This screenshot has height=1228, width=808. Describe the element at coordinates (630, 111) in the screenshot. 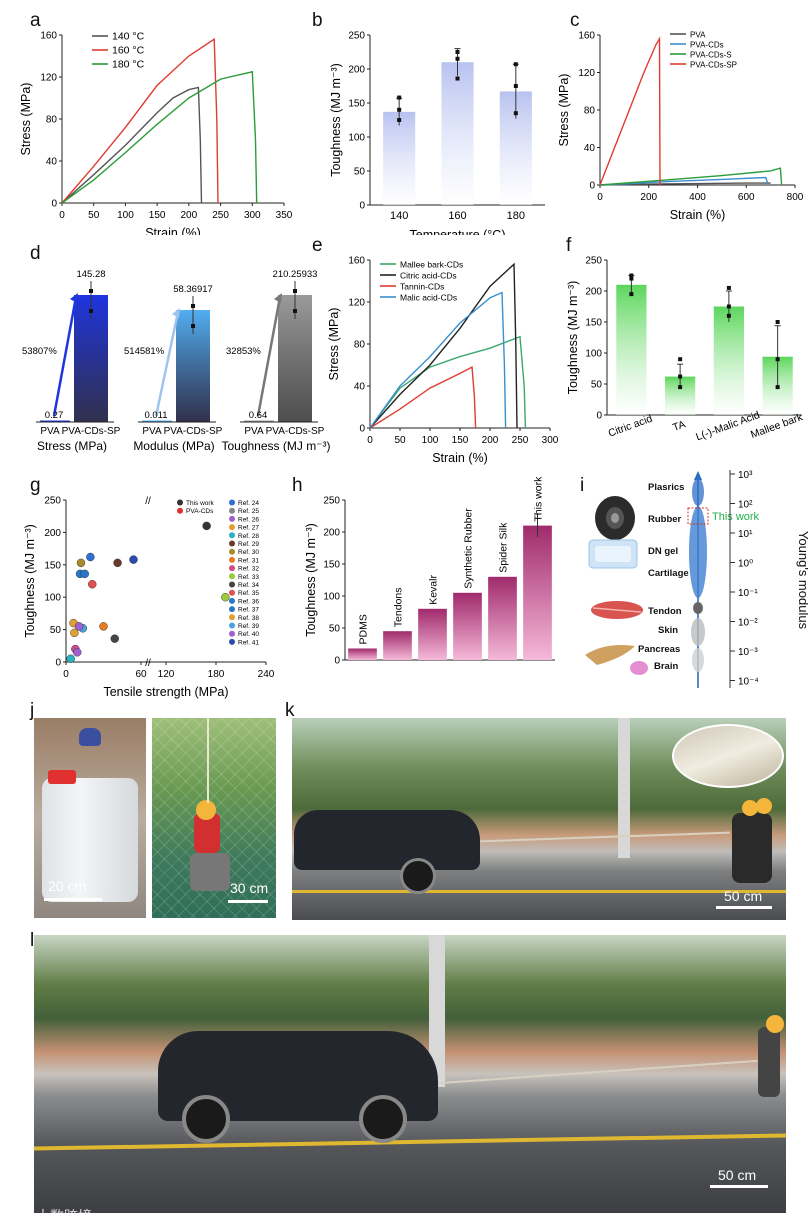

I see `series-line-pva-cds-sp` at that location.